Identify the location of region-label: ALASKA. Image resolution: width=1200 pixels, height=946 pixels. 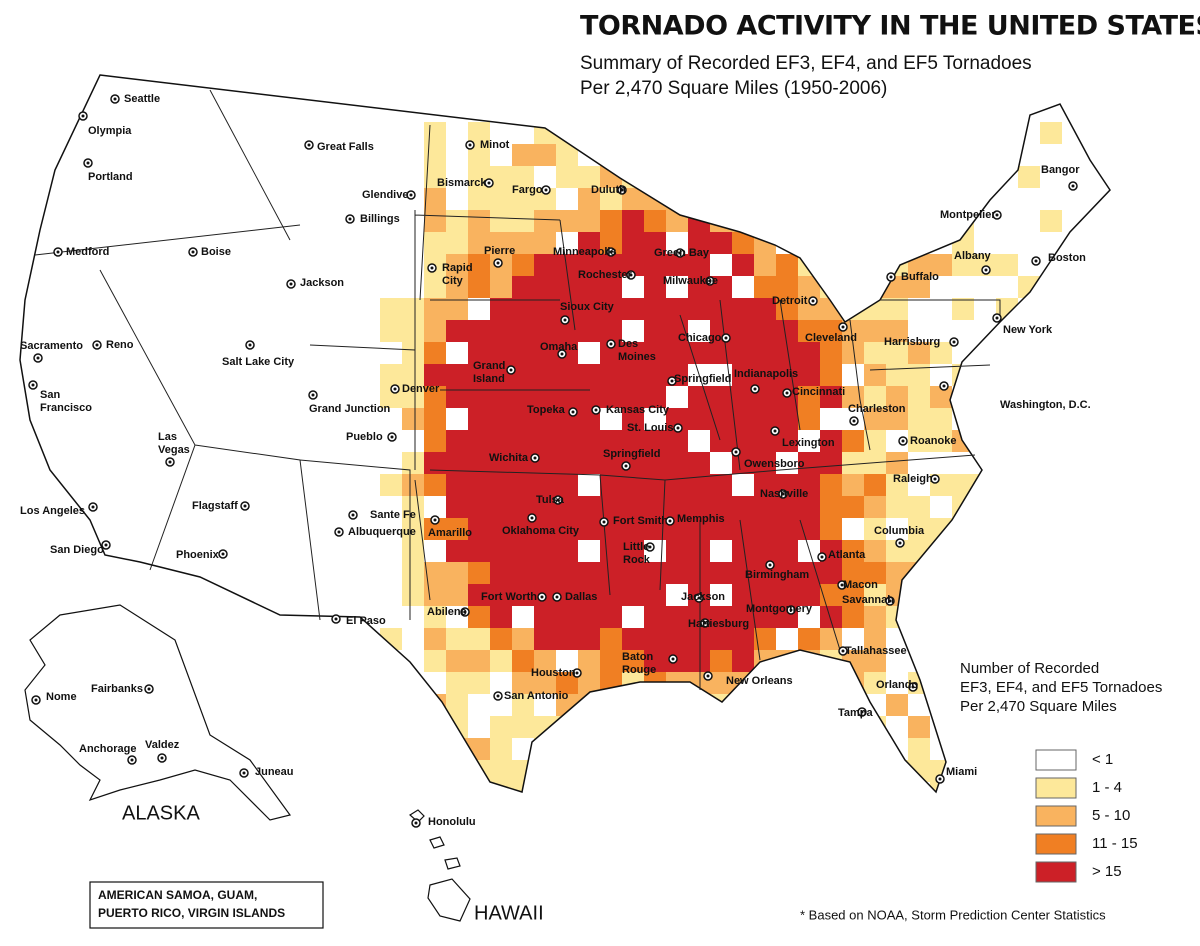
(161, 813).